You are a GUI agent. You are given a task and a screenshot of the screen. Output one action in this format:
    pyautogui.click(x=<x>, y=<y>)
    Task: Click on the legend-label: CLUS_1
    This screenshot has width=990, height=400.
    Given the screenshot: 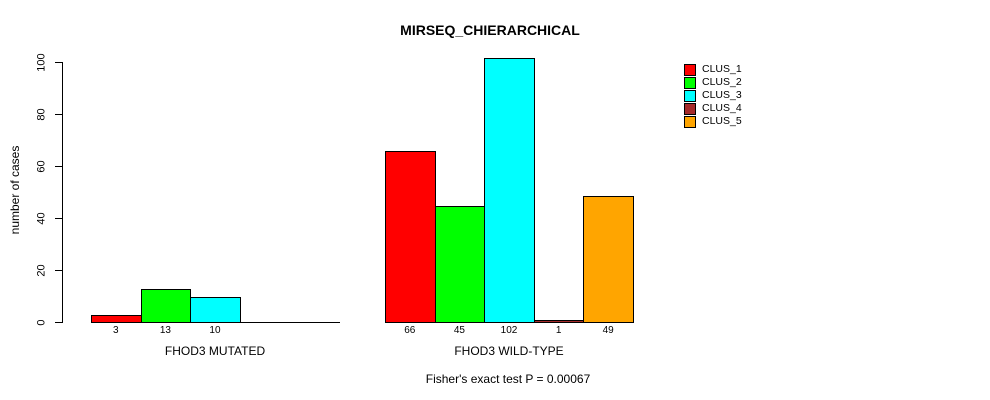 What is the action you would take?
    pyautogui.click(x=722, y=69)
    